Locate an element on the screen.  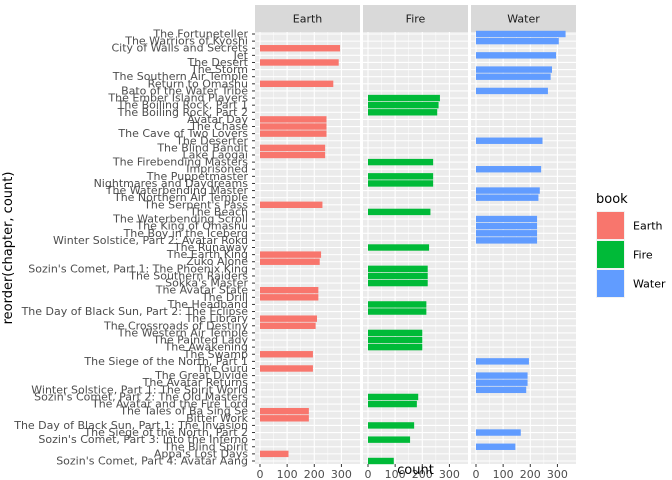
y-tick-label: The Runaway is located at coordinates (211, 247).